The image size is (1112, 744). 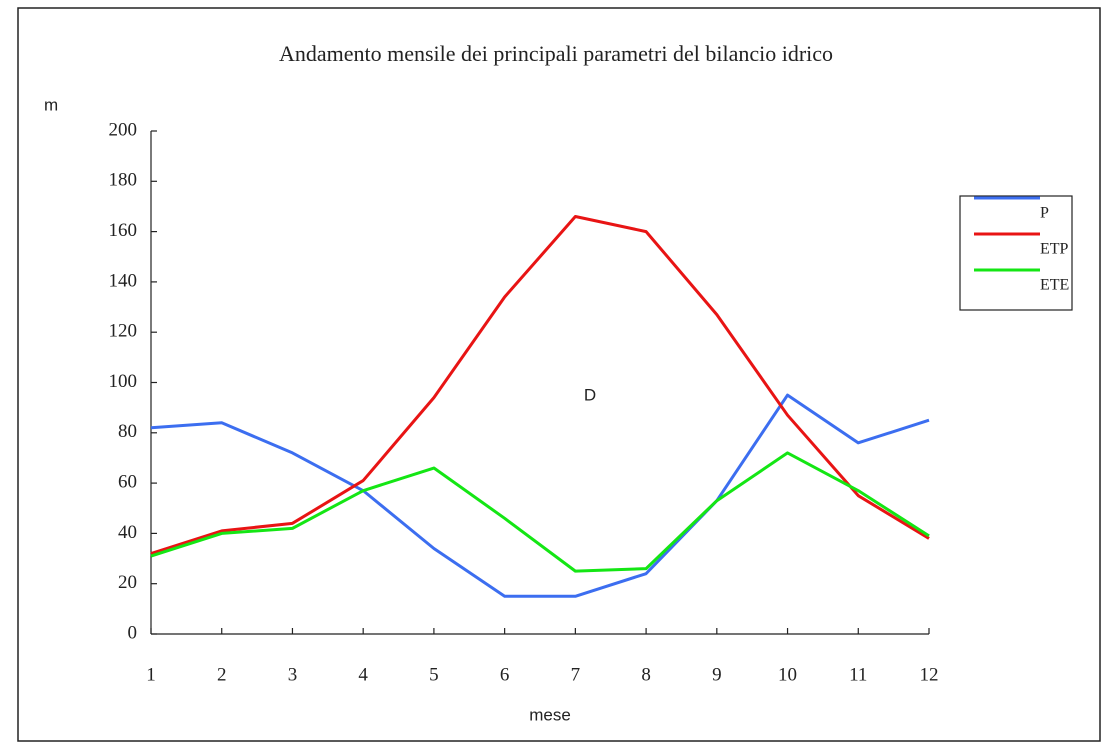 What do you see at coordinates (133, 632) in the screenshot?
I see `y-tick-label: 0` at bounding box center [133, 632].